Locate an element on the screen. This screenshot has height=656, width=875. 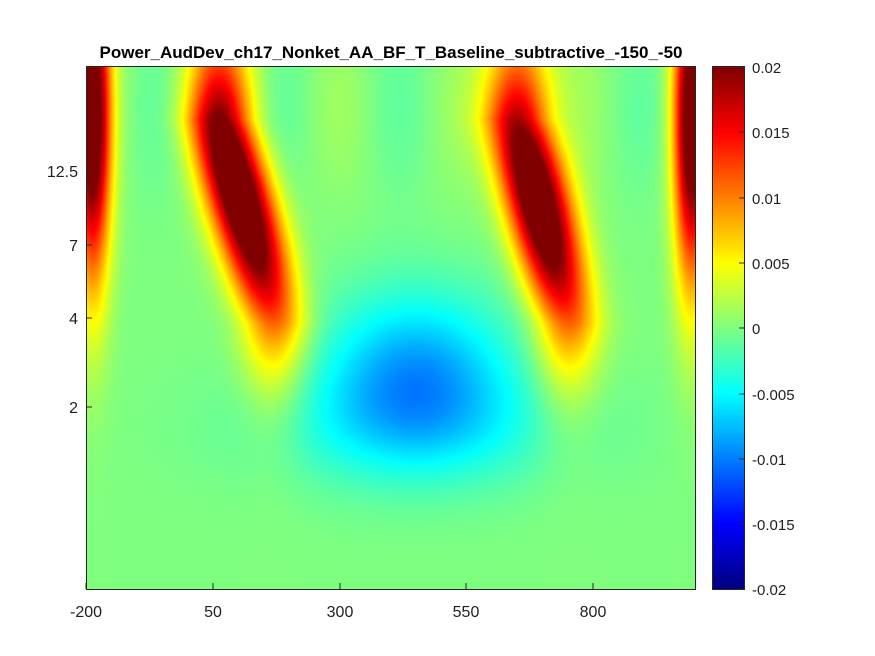
x-tick-label: 300 is located at coordinates (340, 612).